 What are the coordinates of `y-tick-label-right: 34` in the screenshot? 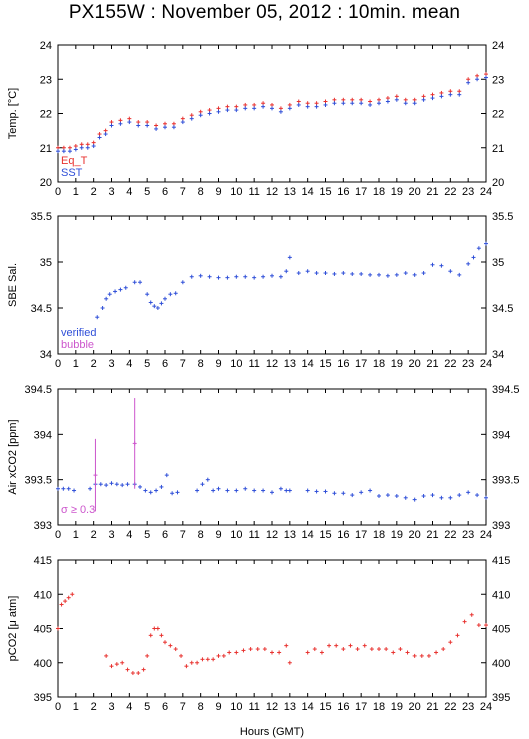 It's located at (498, 355).